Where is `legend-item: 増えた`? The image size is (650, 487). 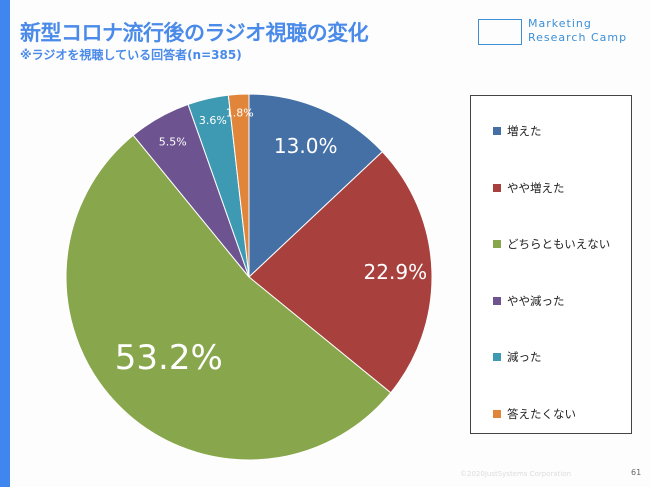
legend-item: 増えた is located at coordinates (517, 131).